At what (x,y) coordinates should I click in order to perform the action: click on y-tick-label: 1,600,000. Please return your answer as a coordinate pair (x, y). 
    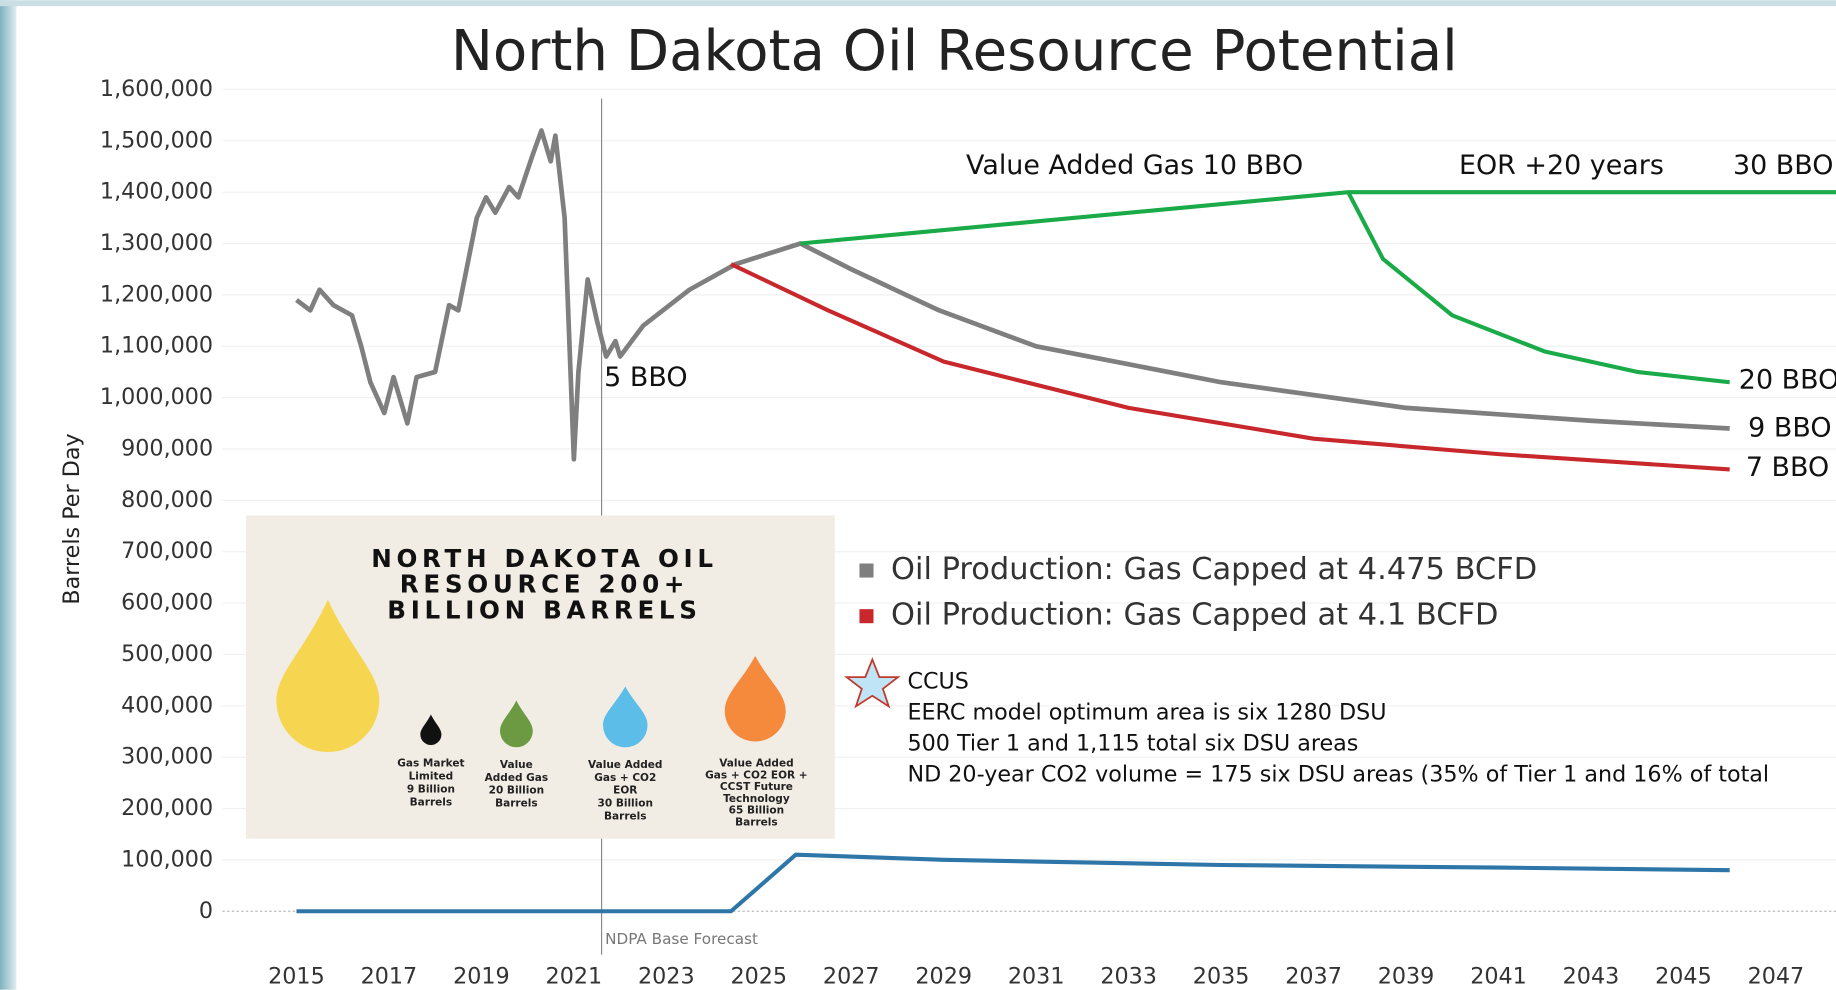
    Looking at the image, I should click on (156, 89).